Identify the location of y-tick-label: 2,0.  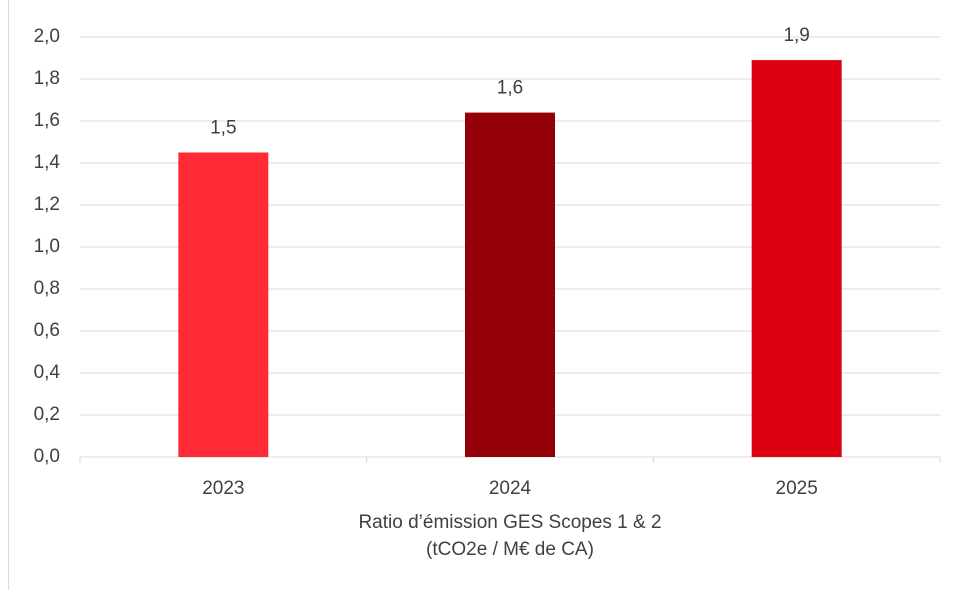
(47, 36).